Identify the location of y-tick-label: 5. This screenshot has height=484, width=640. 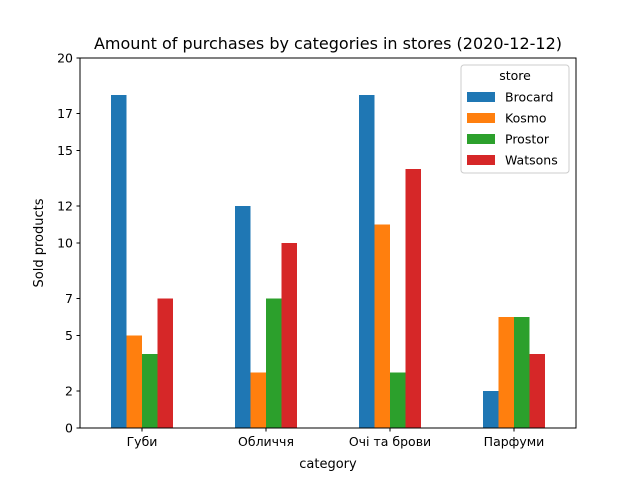
(69, 335).